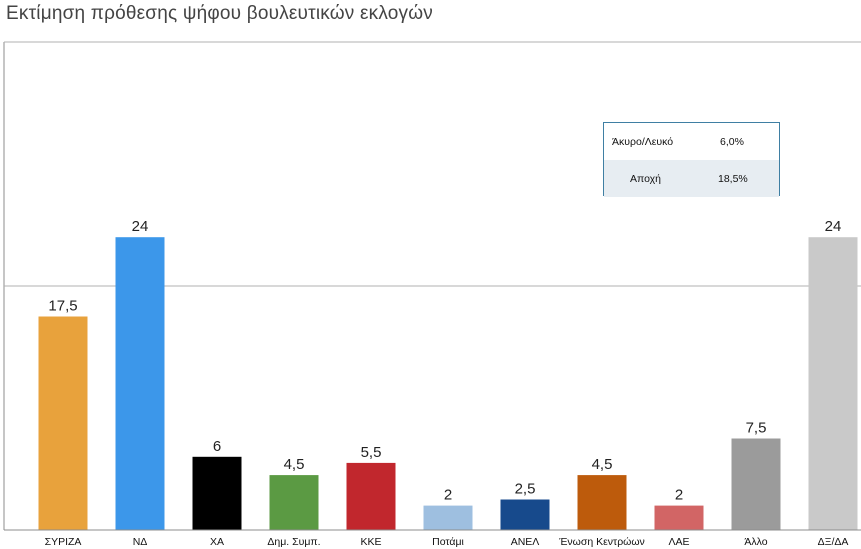 The image size is (861, 549). I want to click on x-tick-label: ΛΑΕ, so click(678, 542).